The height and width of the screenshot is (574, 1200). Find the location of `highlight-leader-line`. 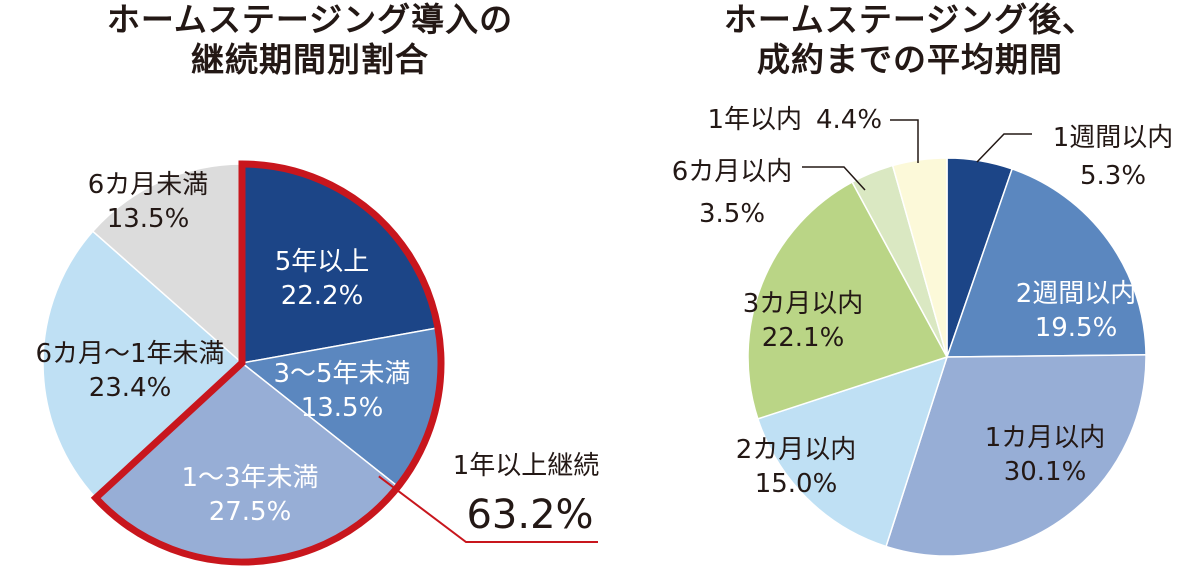

highlight-leader-line is located at coordinates (488, 509).